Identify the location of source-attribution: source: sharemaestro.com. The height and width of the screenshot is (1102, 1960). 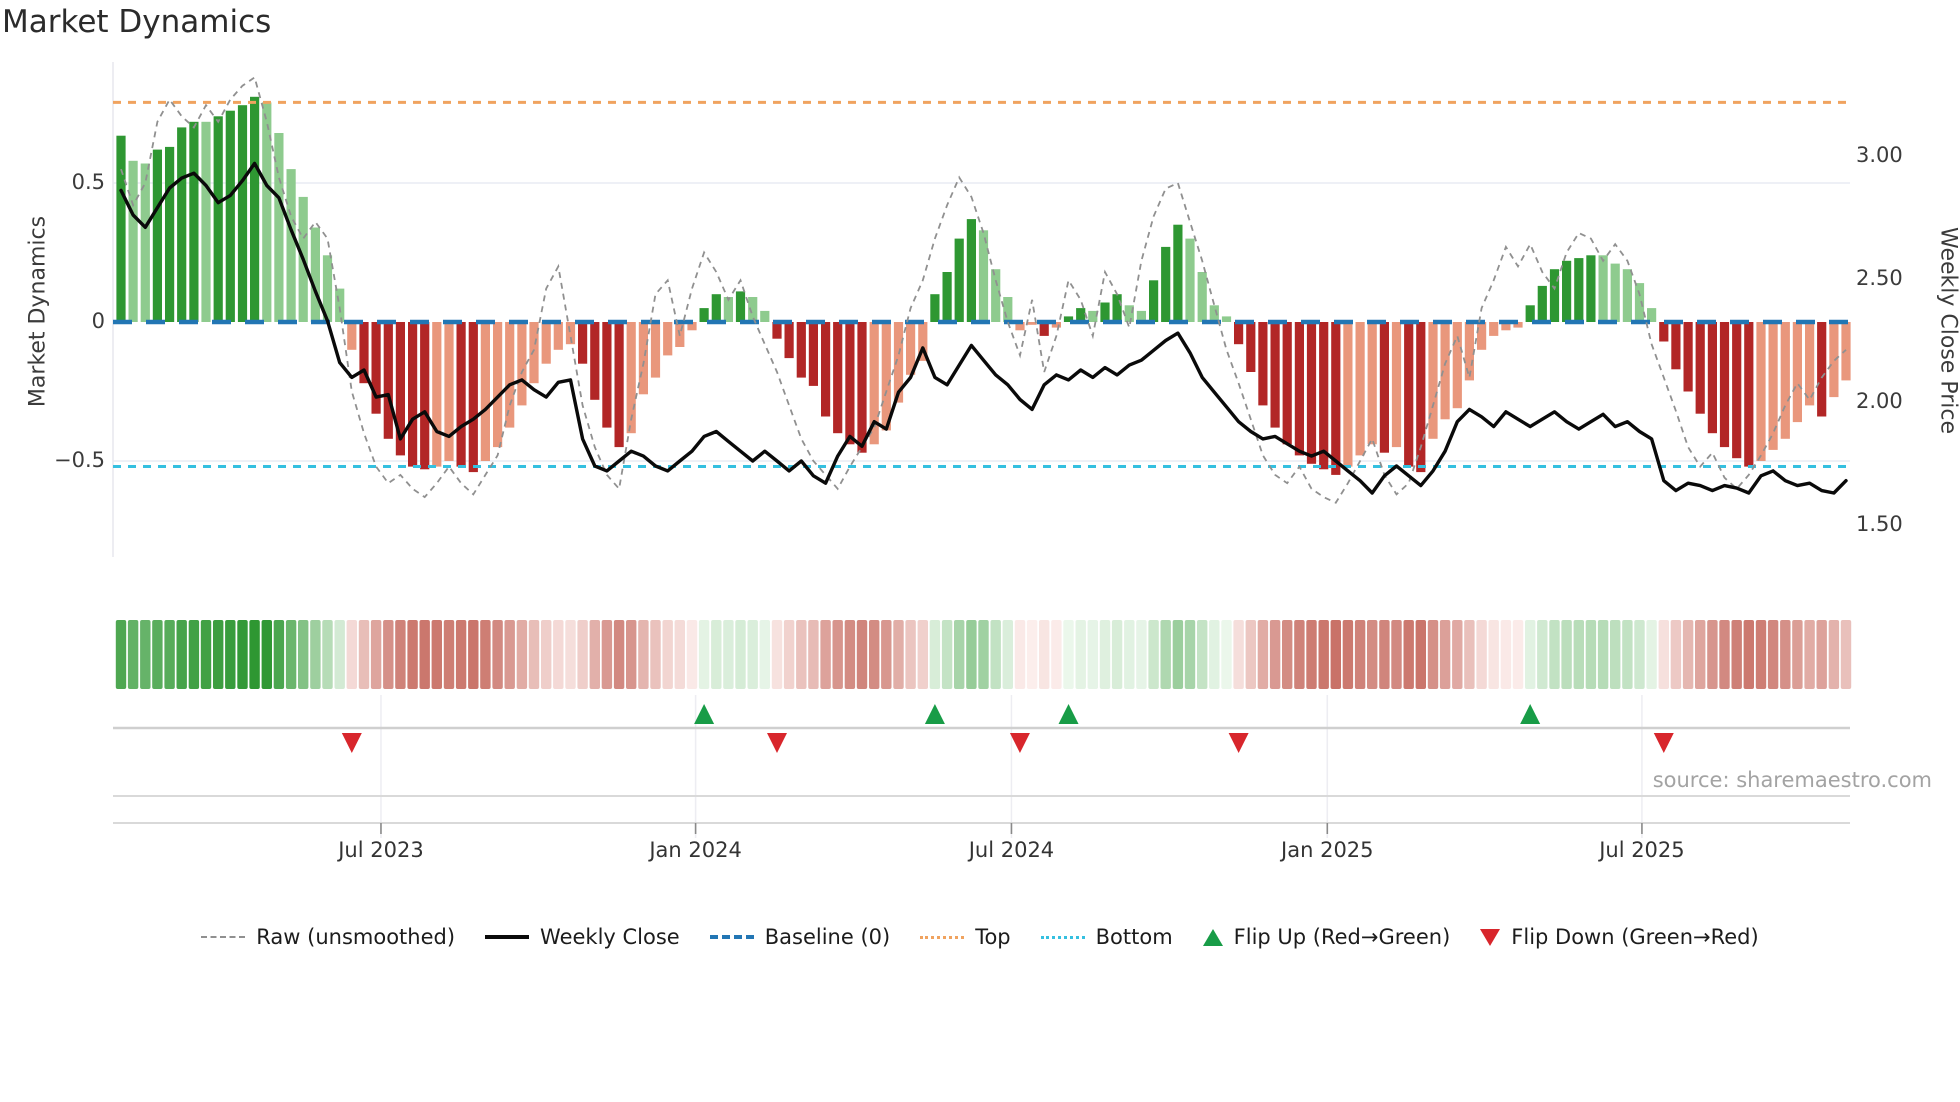
(1792, 780).